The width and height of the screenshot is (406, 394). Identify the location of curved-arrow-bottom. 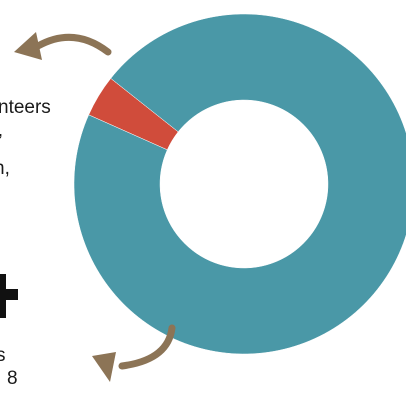
(134, 353).